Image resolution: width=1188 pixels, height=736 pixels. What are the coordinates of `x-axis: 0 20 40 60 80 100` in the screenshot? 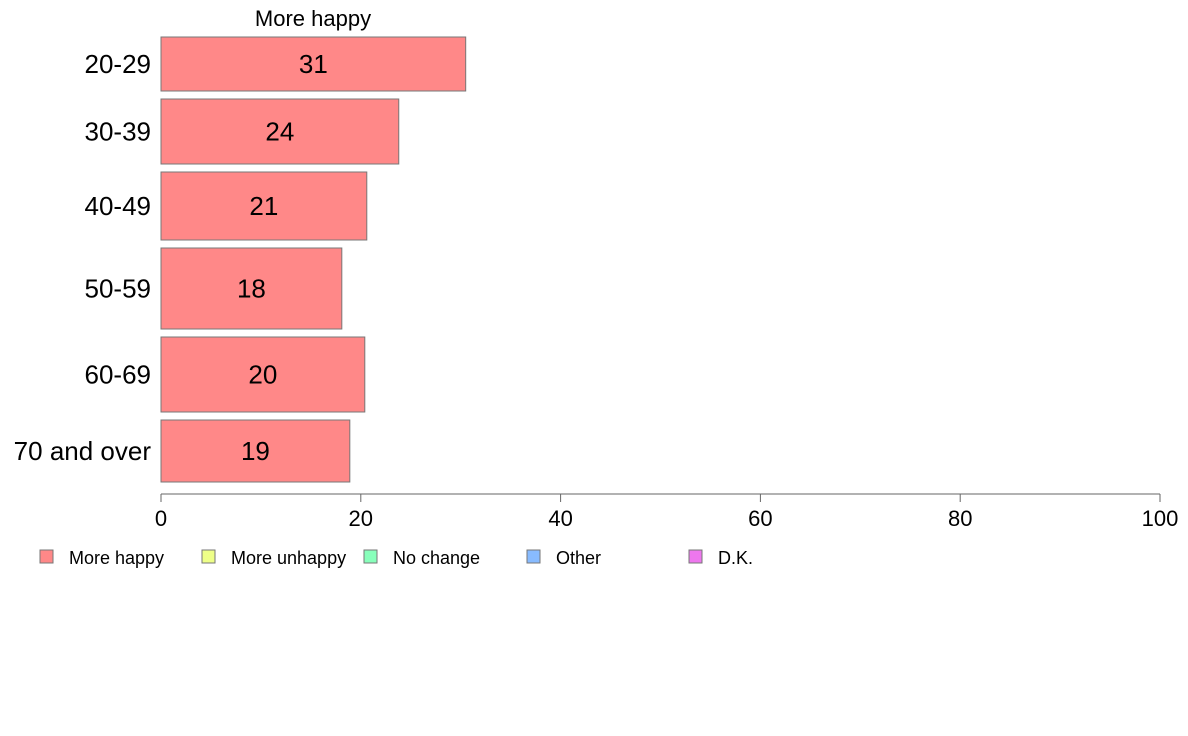 It's located at (667, 512).